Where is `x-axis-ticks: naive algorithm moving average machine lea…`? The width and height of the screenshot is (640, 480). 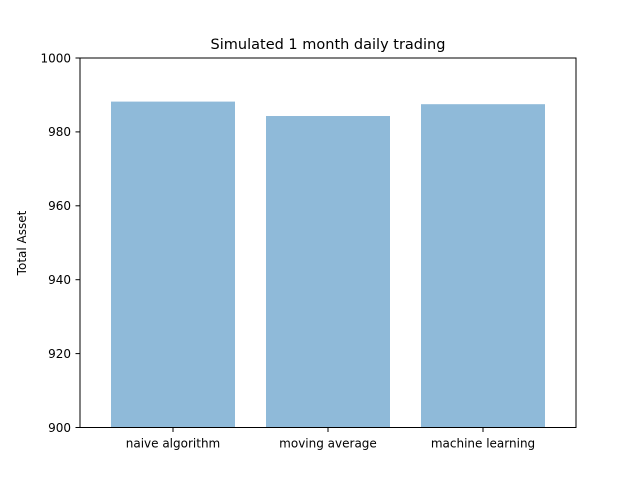
x-axis-ticks: naive algorithm moving average machine lea… is located at coordinates (330, 439).